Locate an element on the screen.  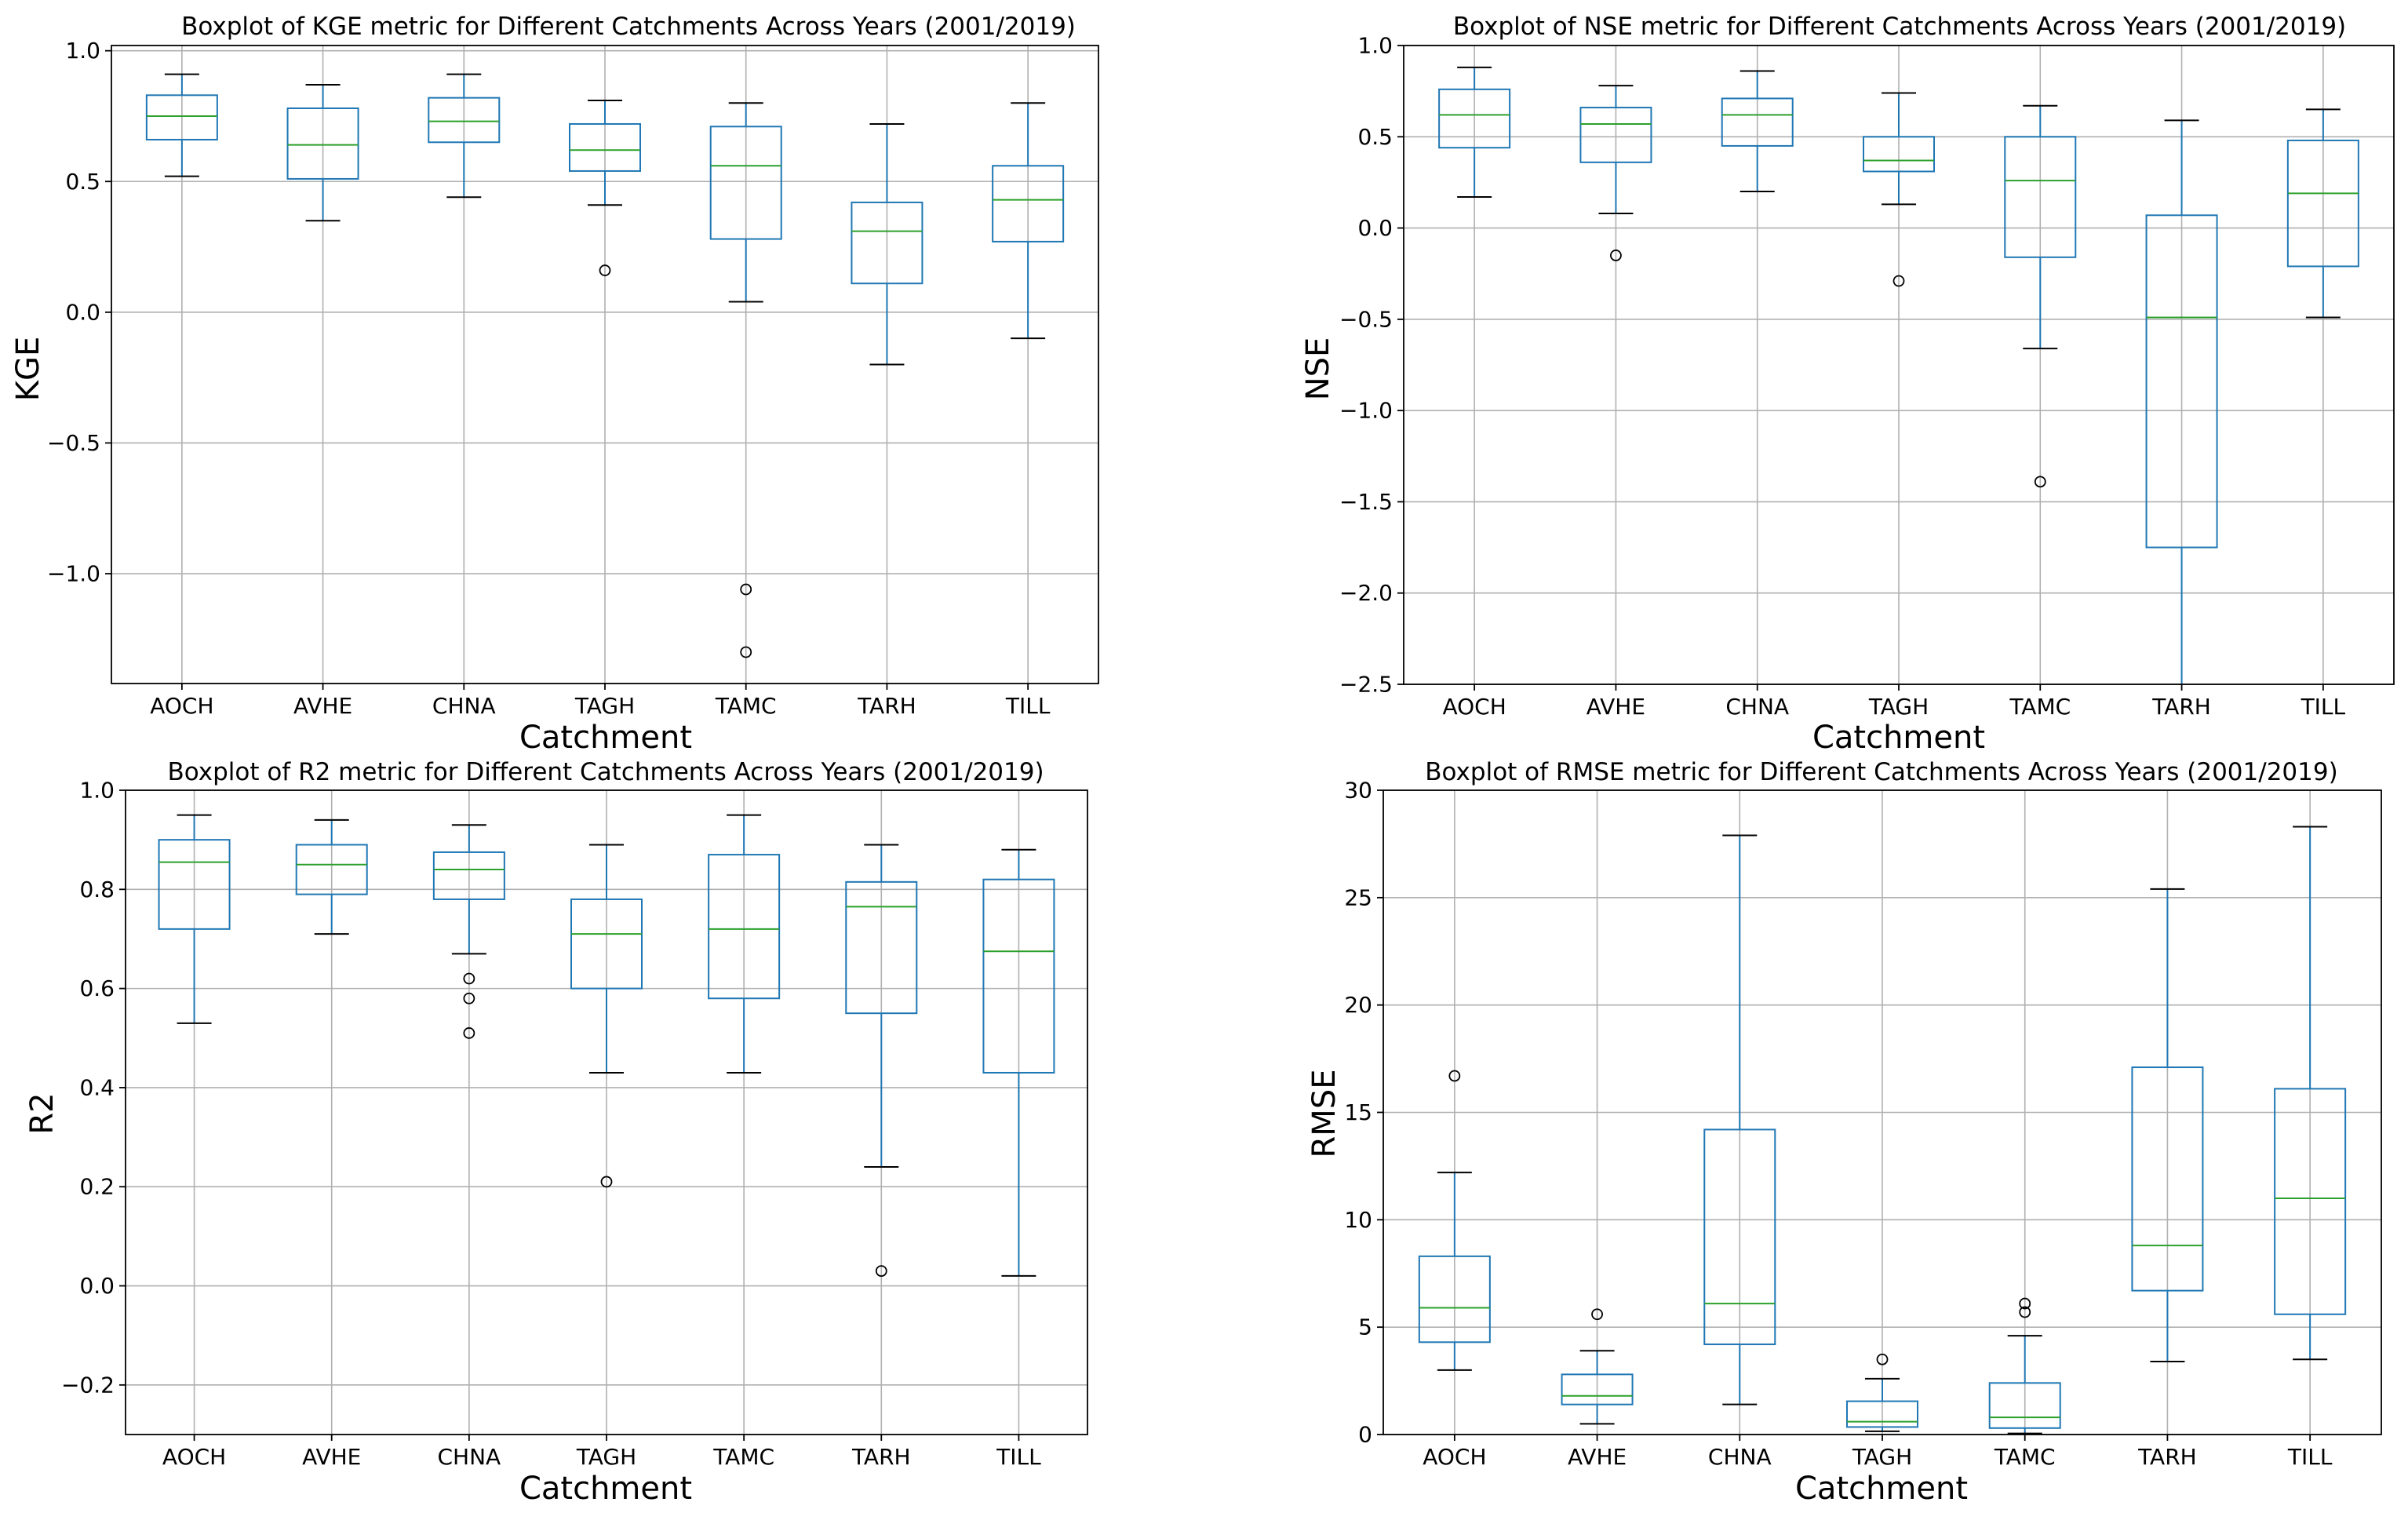
kge-x-tick-label-tagh: TAGH is located at coordinates (604, 706).